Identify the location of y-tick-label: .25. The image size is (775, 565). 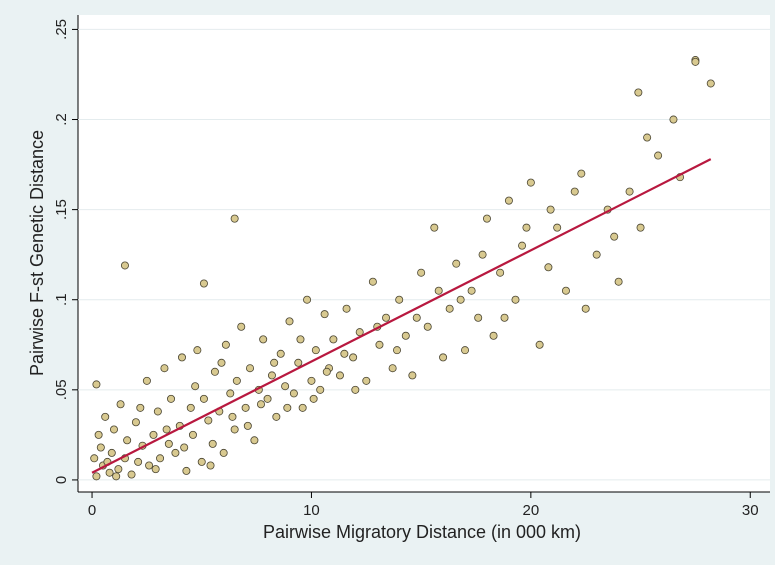
(61, 29).